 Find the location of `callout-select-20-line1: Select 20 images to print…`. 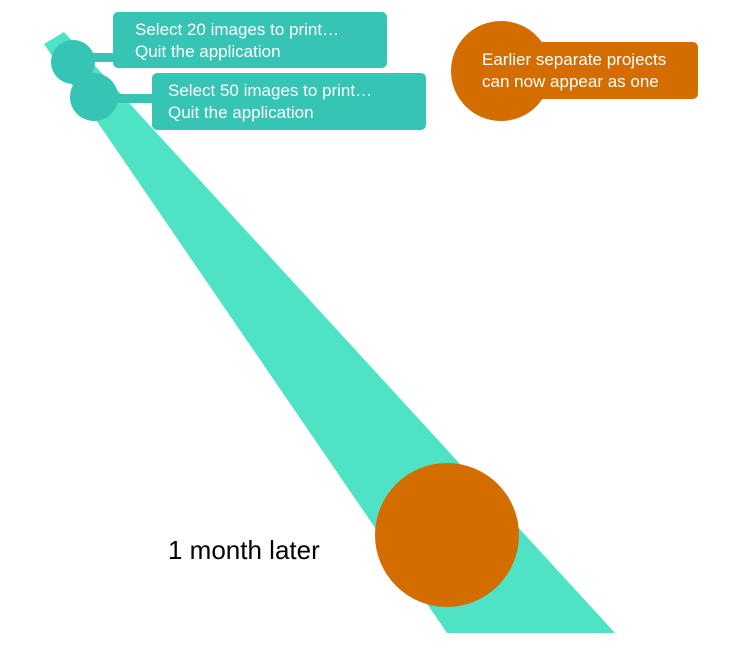

callout-select-20-line1: Select 20 images to print… is located at coordinates (237, 29).